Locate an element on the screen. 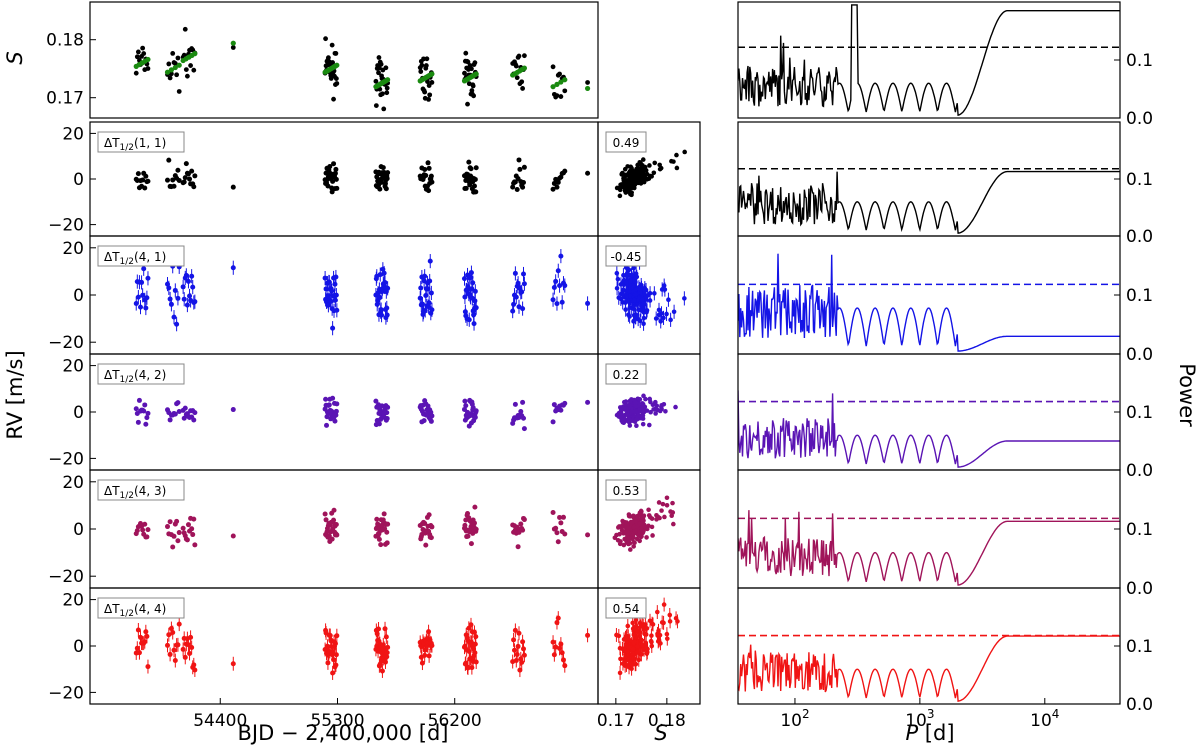 Image resolution: width=1200 pixels, height=746 pixels. s-xtick-label: 0.18 is located at coordinates (667, 721).